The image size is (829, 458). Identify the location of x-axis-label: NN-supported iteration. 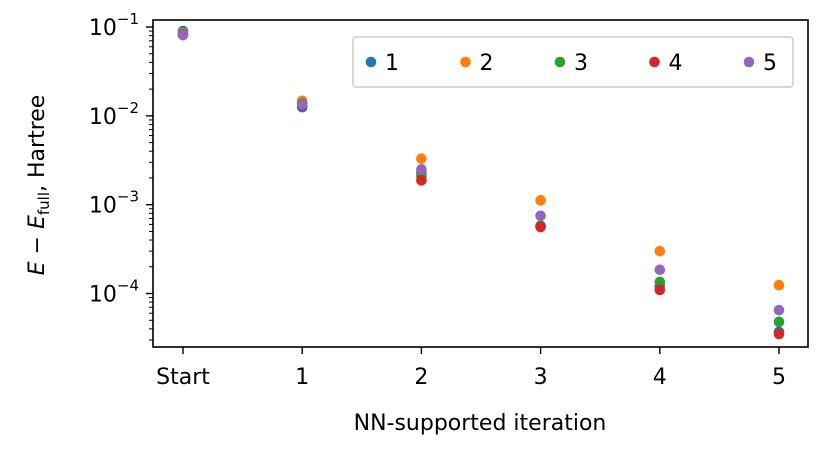
(480, 423).